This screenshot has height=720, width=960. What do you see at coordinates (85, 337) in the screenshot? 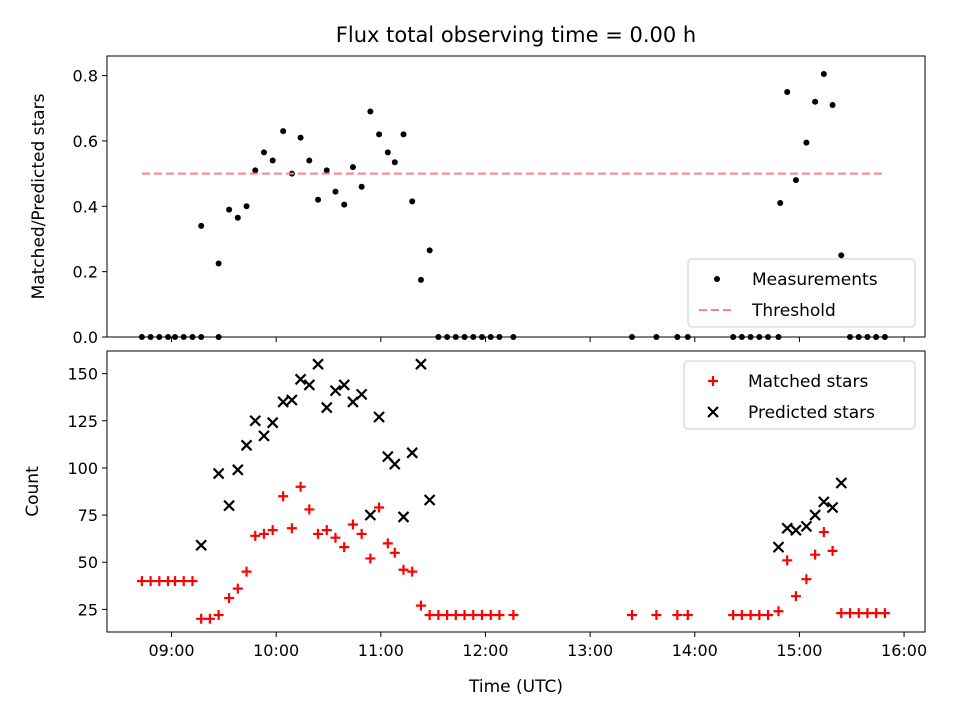
I see `y-tick-label: 0.0` at bounding box center [85, 337].